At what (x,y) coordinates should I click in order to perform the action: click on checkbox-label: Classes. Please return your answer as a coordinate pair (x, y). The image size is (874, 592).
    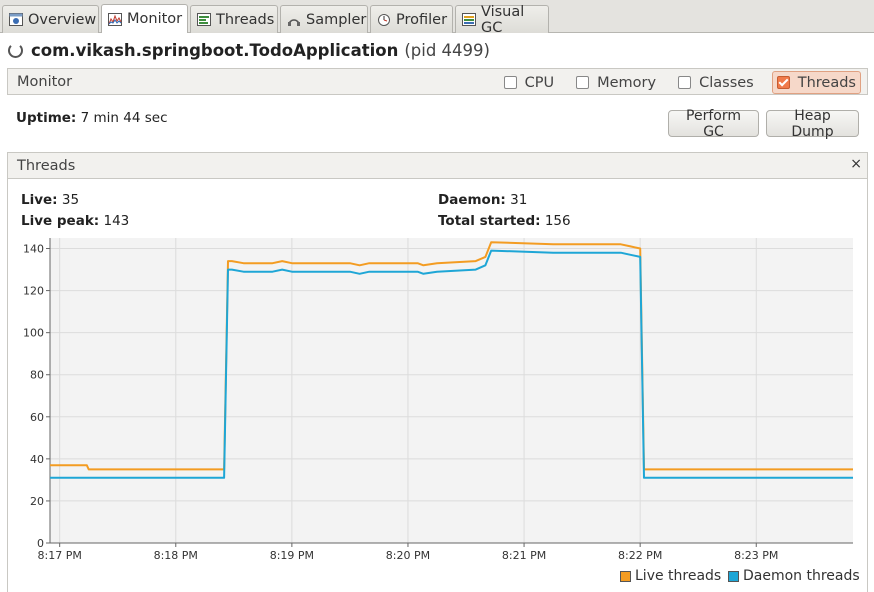
    Looking at the image, I should click on (726, 82).